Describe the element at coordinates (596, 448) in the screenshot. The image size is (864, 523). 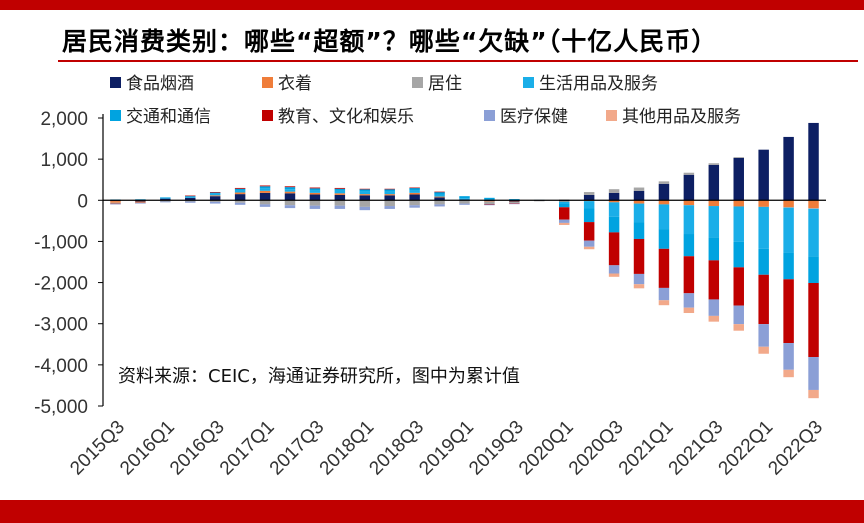
I see `x-tick-label: 2020Q3` at that location.